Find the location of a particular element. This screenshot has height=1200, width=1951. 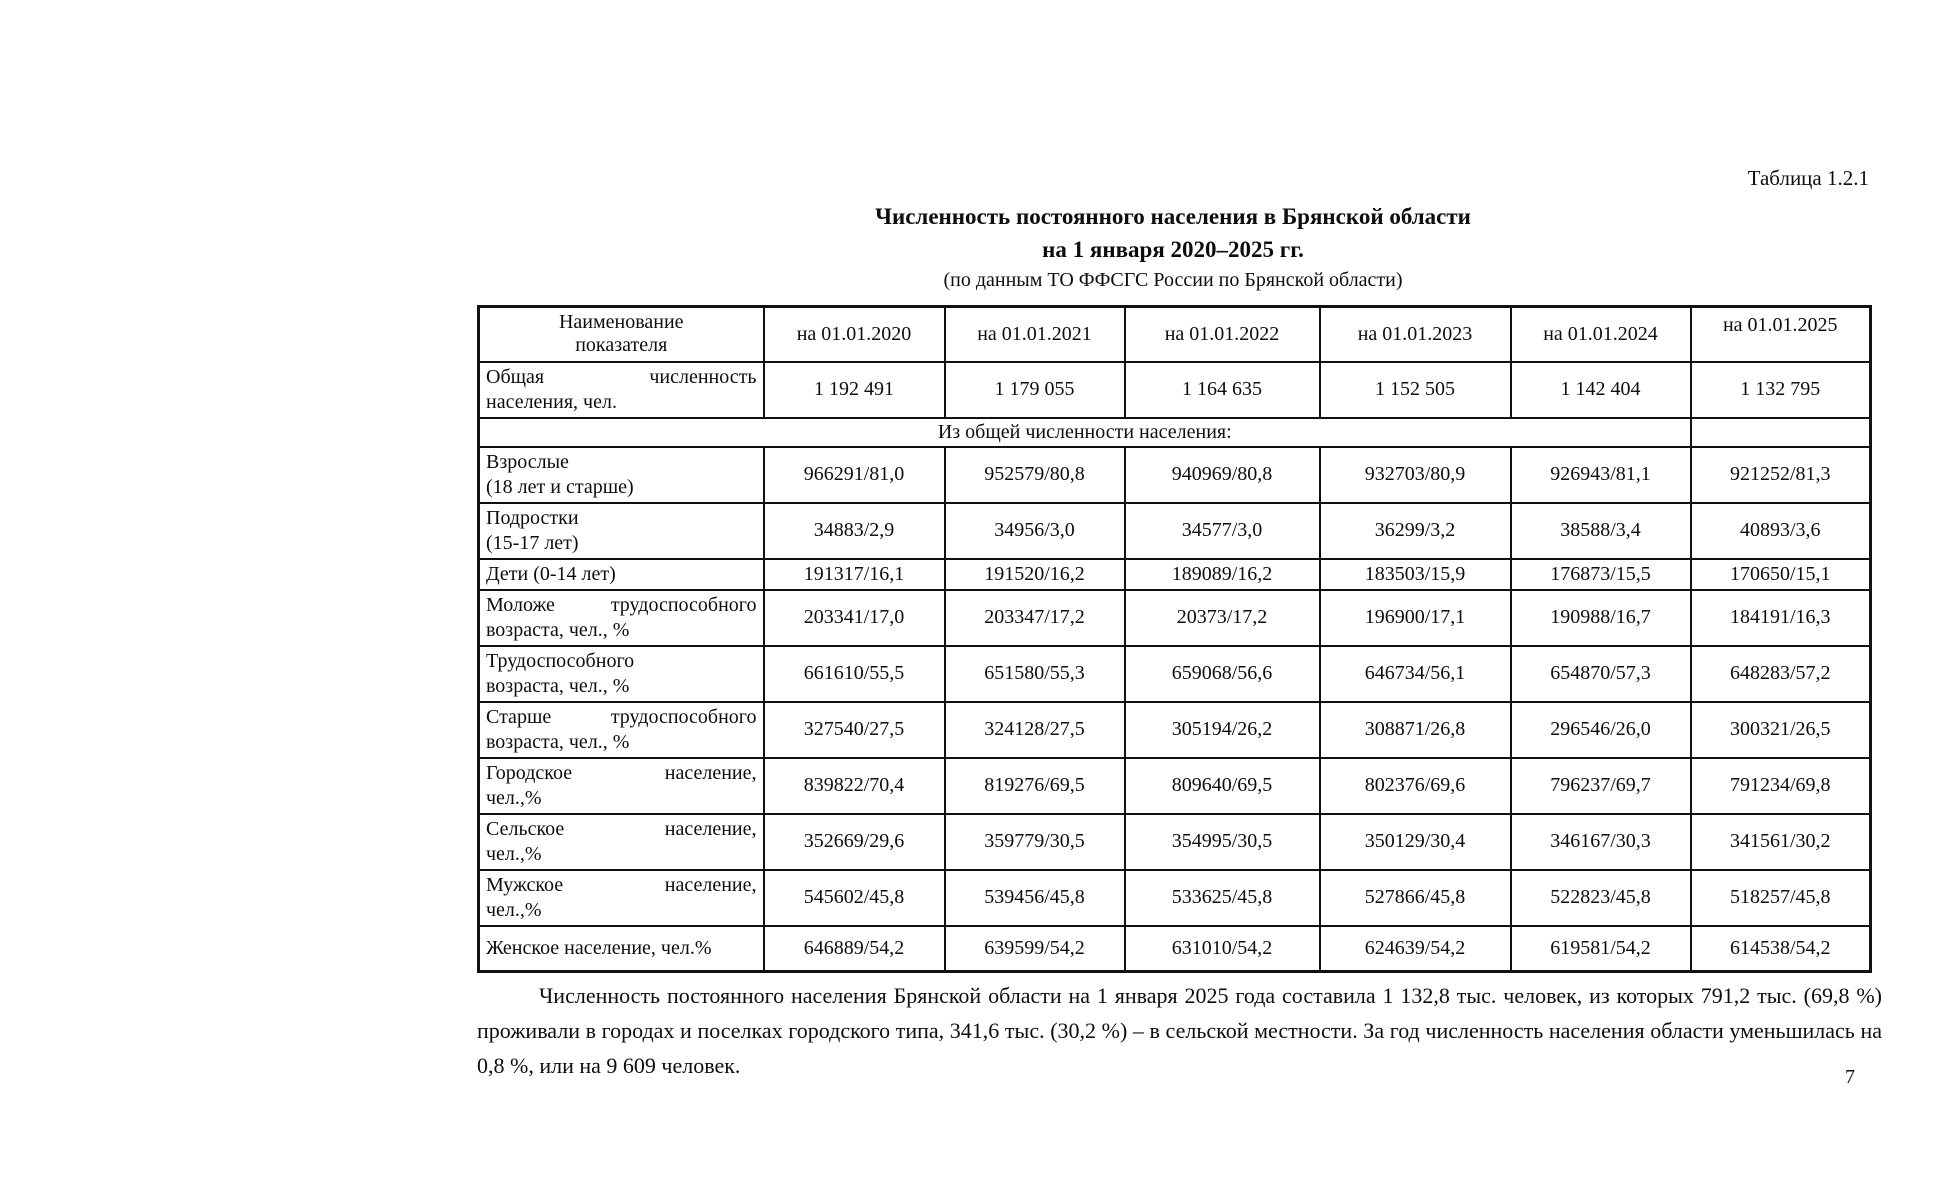

value-cell: 350129/30,4 is located at coordinates (1415, 841).